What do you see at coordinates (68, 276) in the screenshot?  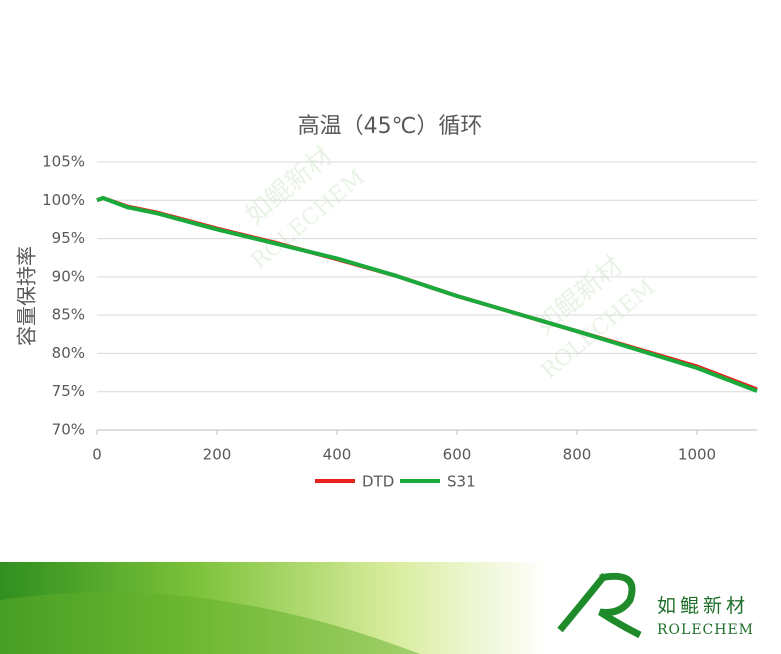 I see `y-tick-label: 90%` at bounding box center [68, 276].